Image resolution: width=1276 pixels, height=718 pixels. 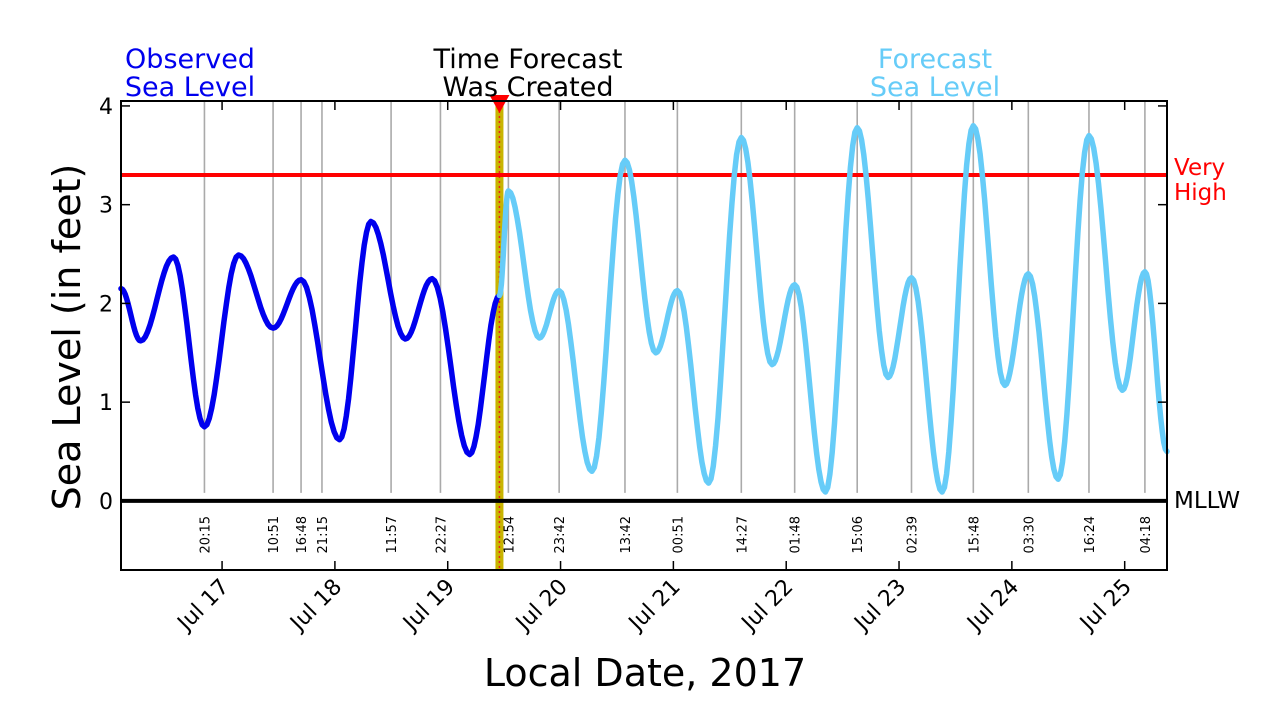 What do you see at coordinates (67, 337) in the screenshot?
I see `y-axis-title: Sea Level (in feet)` at bounding box center [67, 337].